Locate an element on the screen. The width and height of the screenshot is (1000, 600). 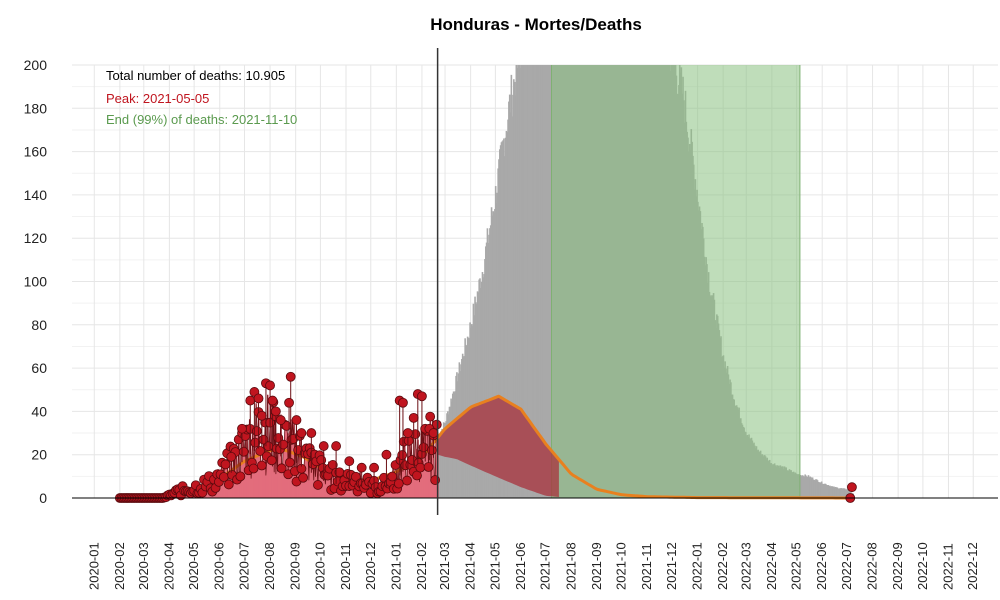
y-tick-label: 200 is located at coordinates (36, 65).